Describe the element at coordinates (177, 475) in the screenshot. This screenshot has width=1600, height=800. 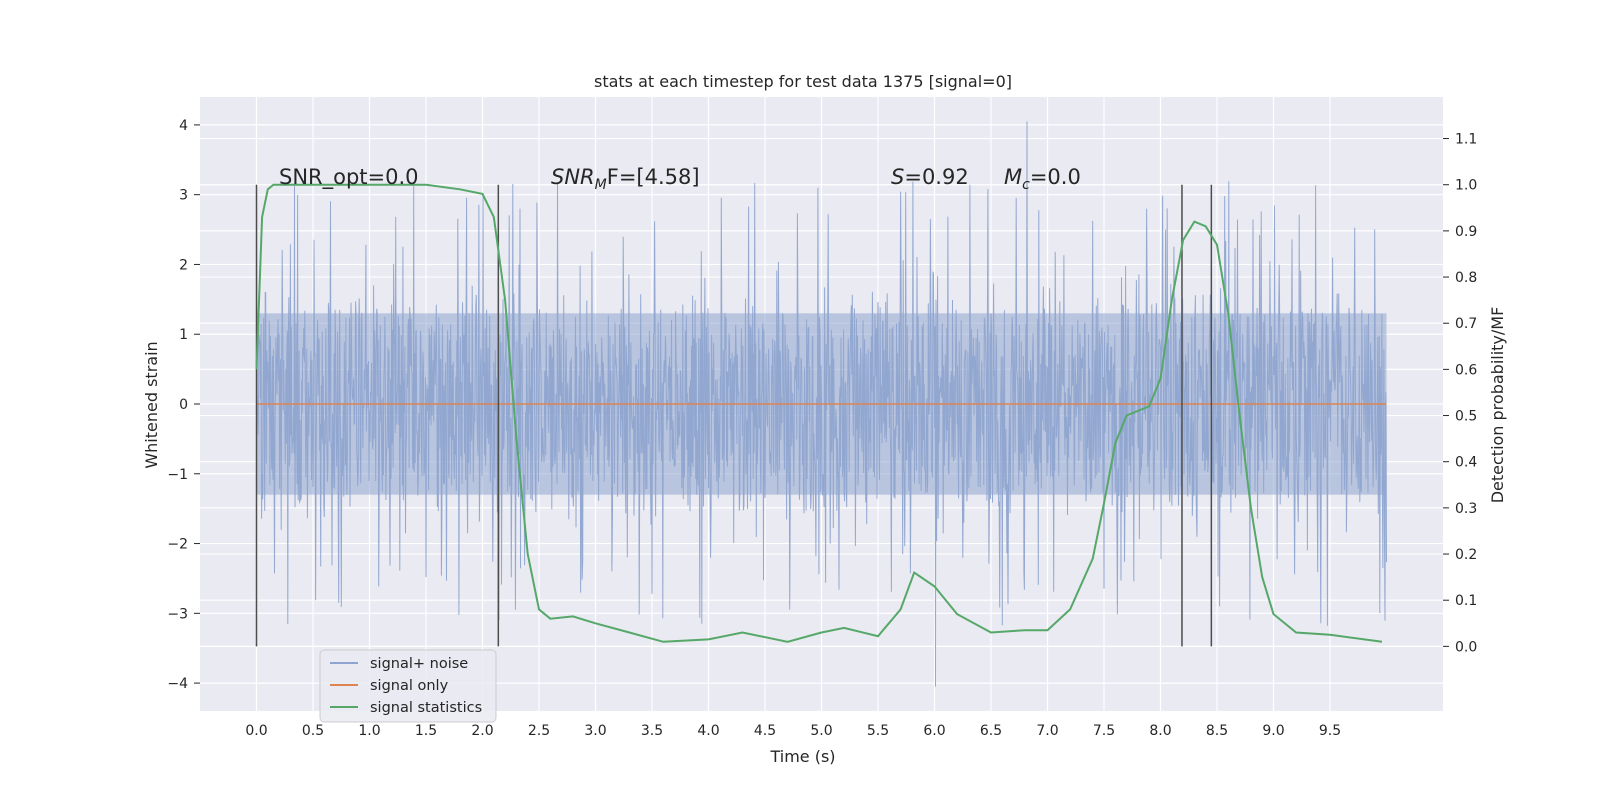
I see `y-tick-label: −1` at that location.